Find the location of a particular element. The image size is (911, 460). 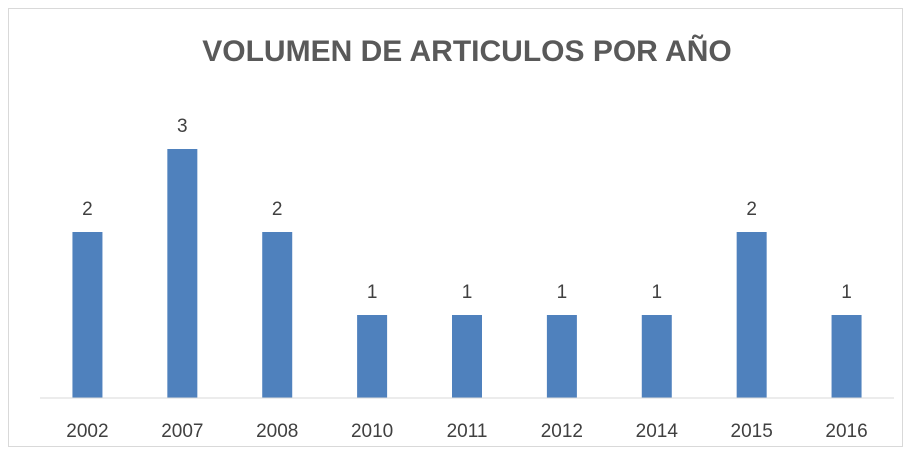

data-label: 3 is located at coordinates (182, 126).